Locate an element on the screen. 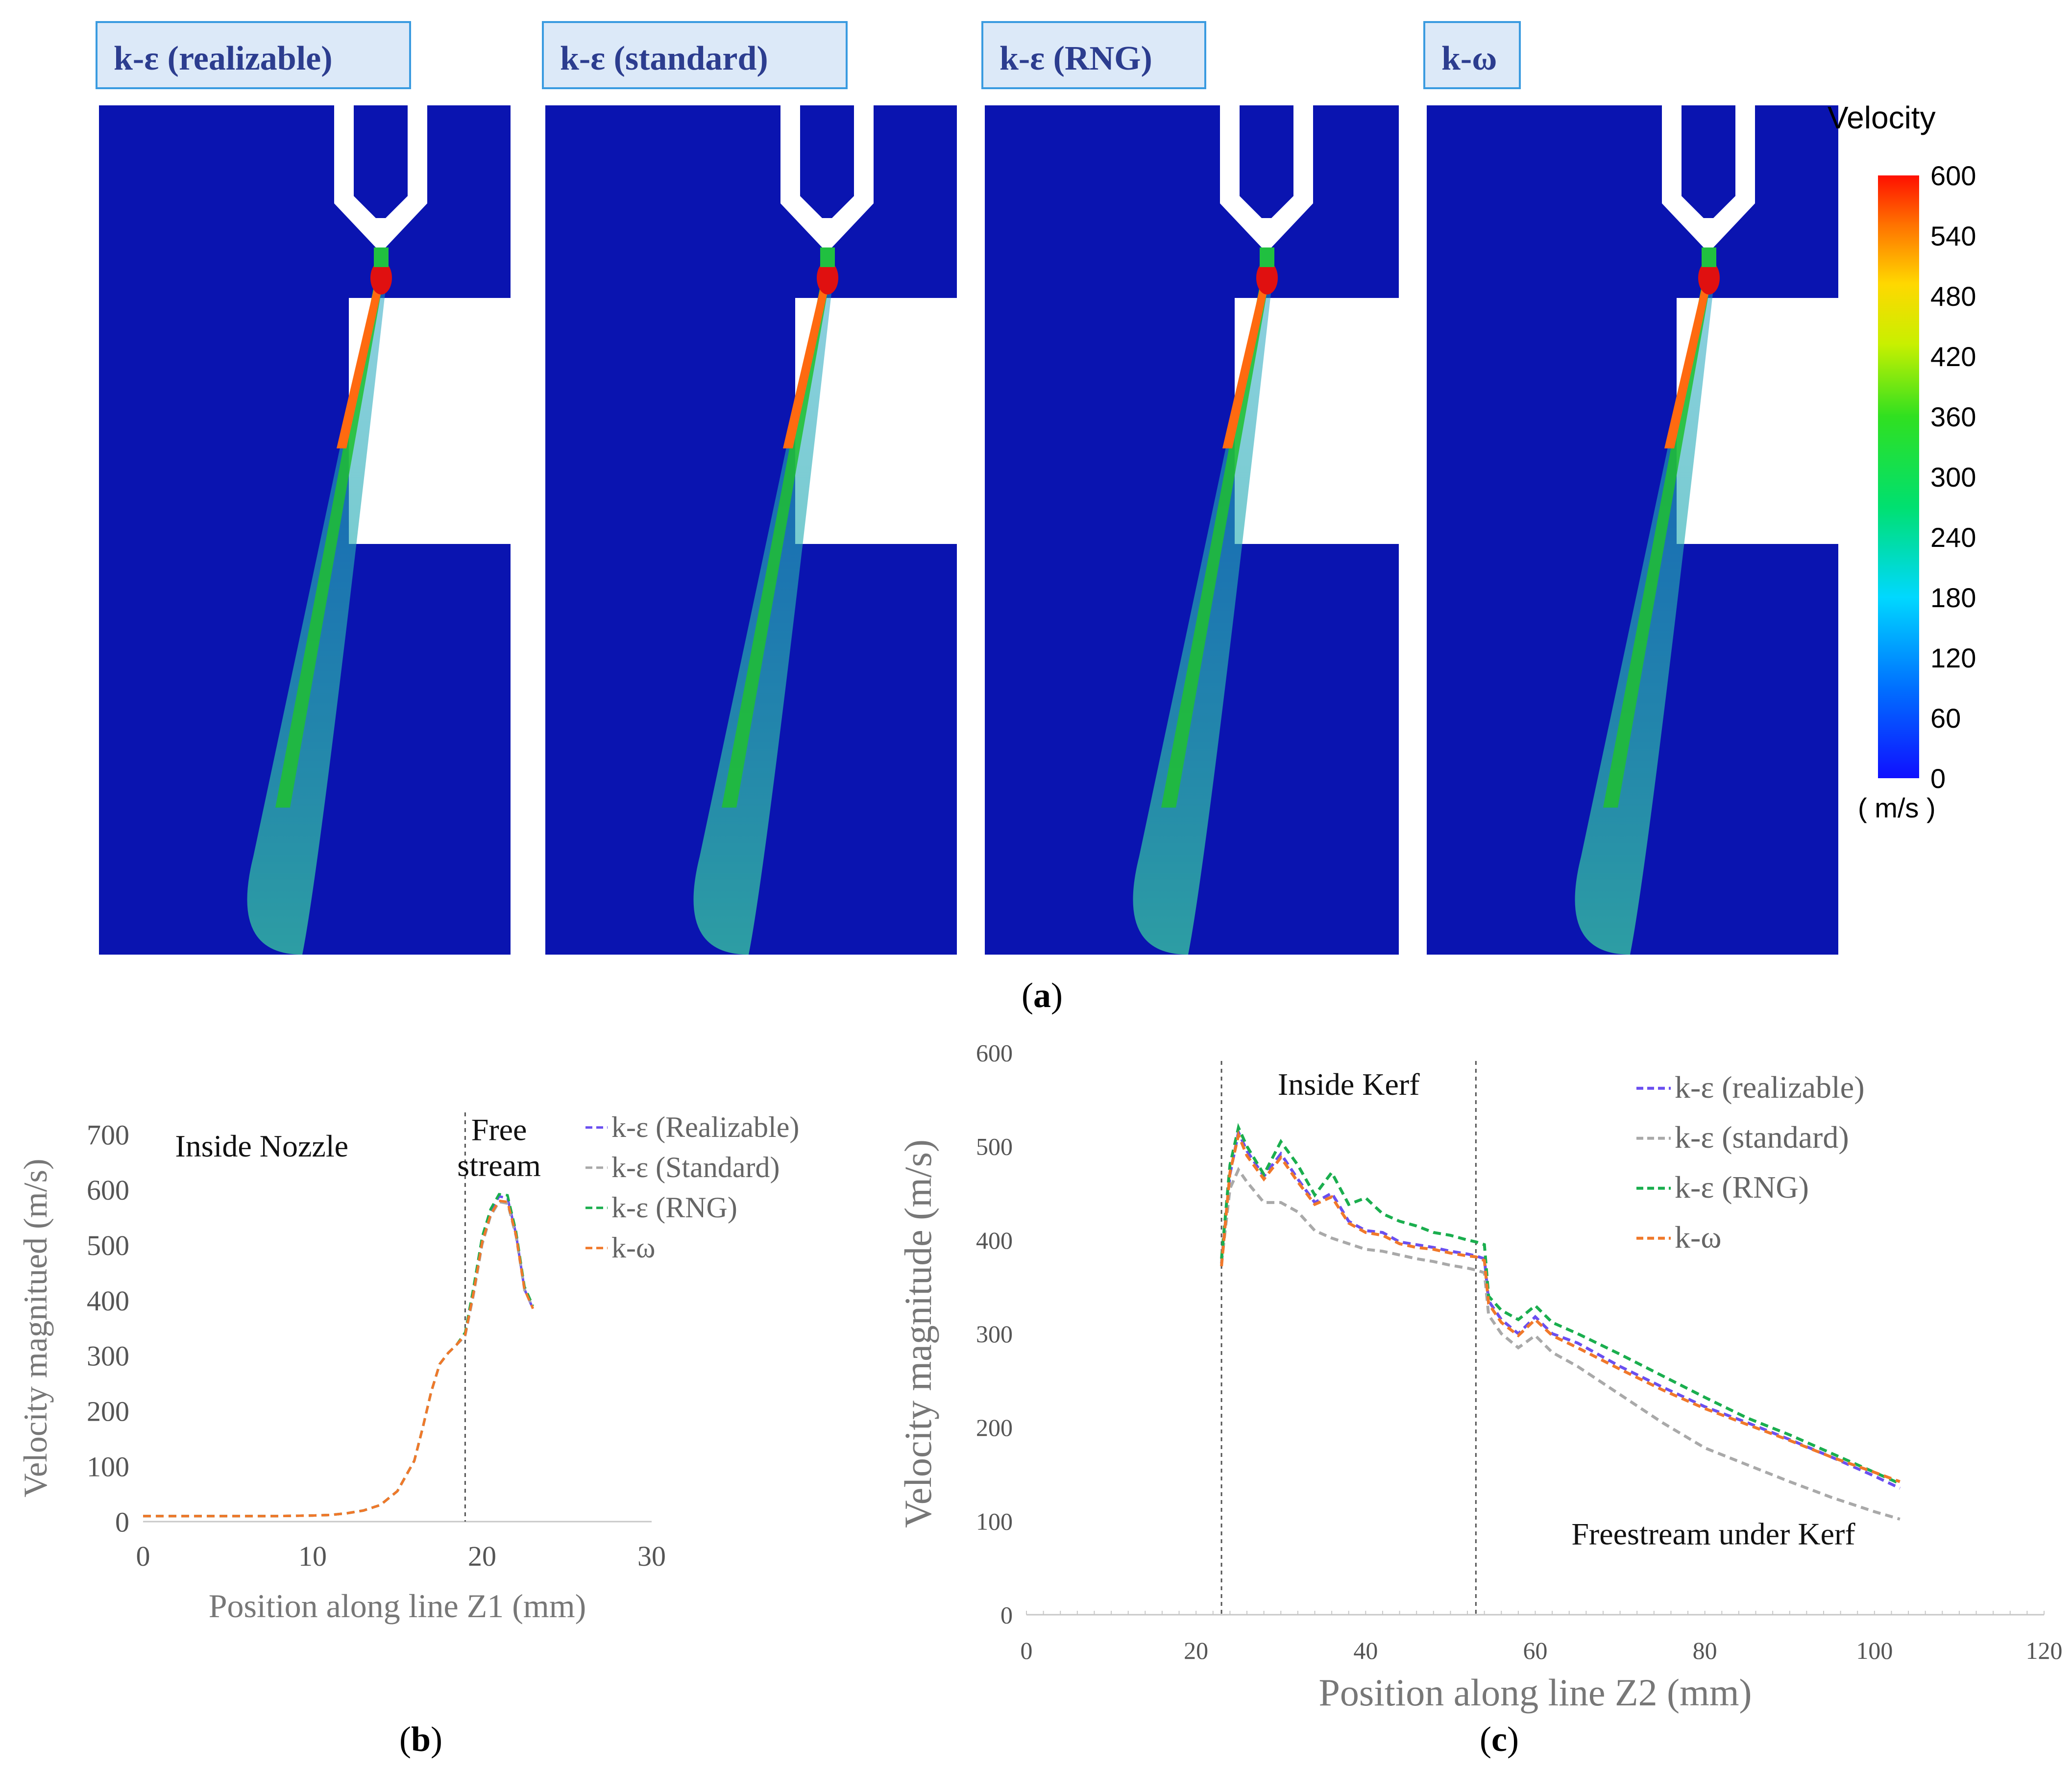 The height and width of the screenshot is (1773, 2072). x-tick-label: 120 is located at coordinates (2044, 1650).